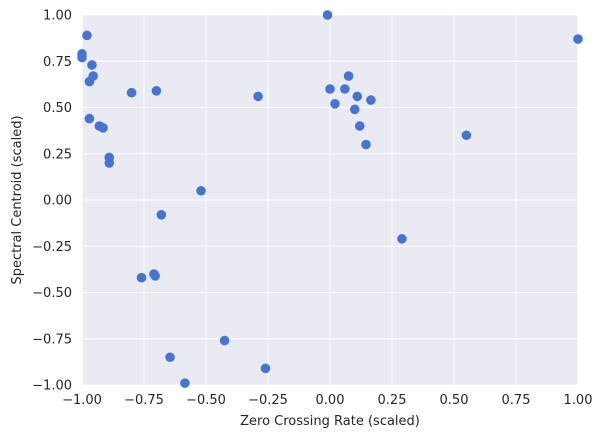  I want to click on y-tick-label: 0.00, so click(57, 201).